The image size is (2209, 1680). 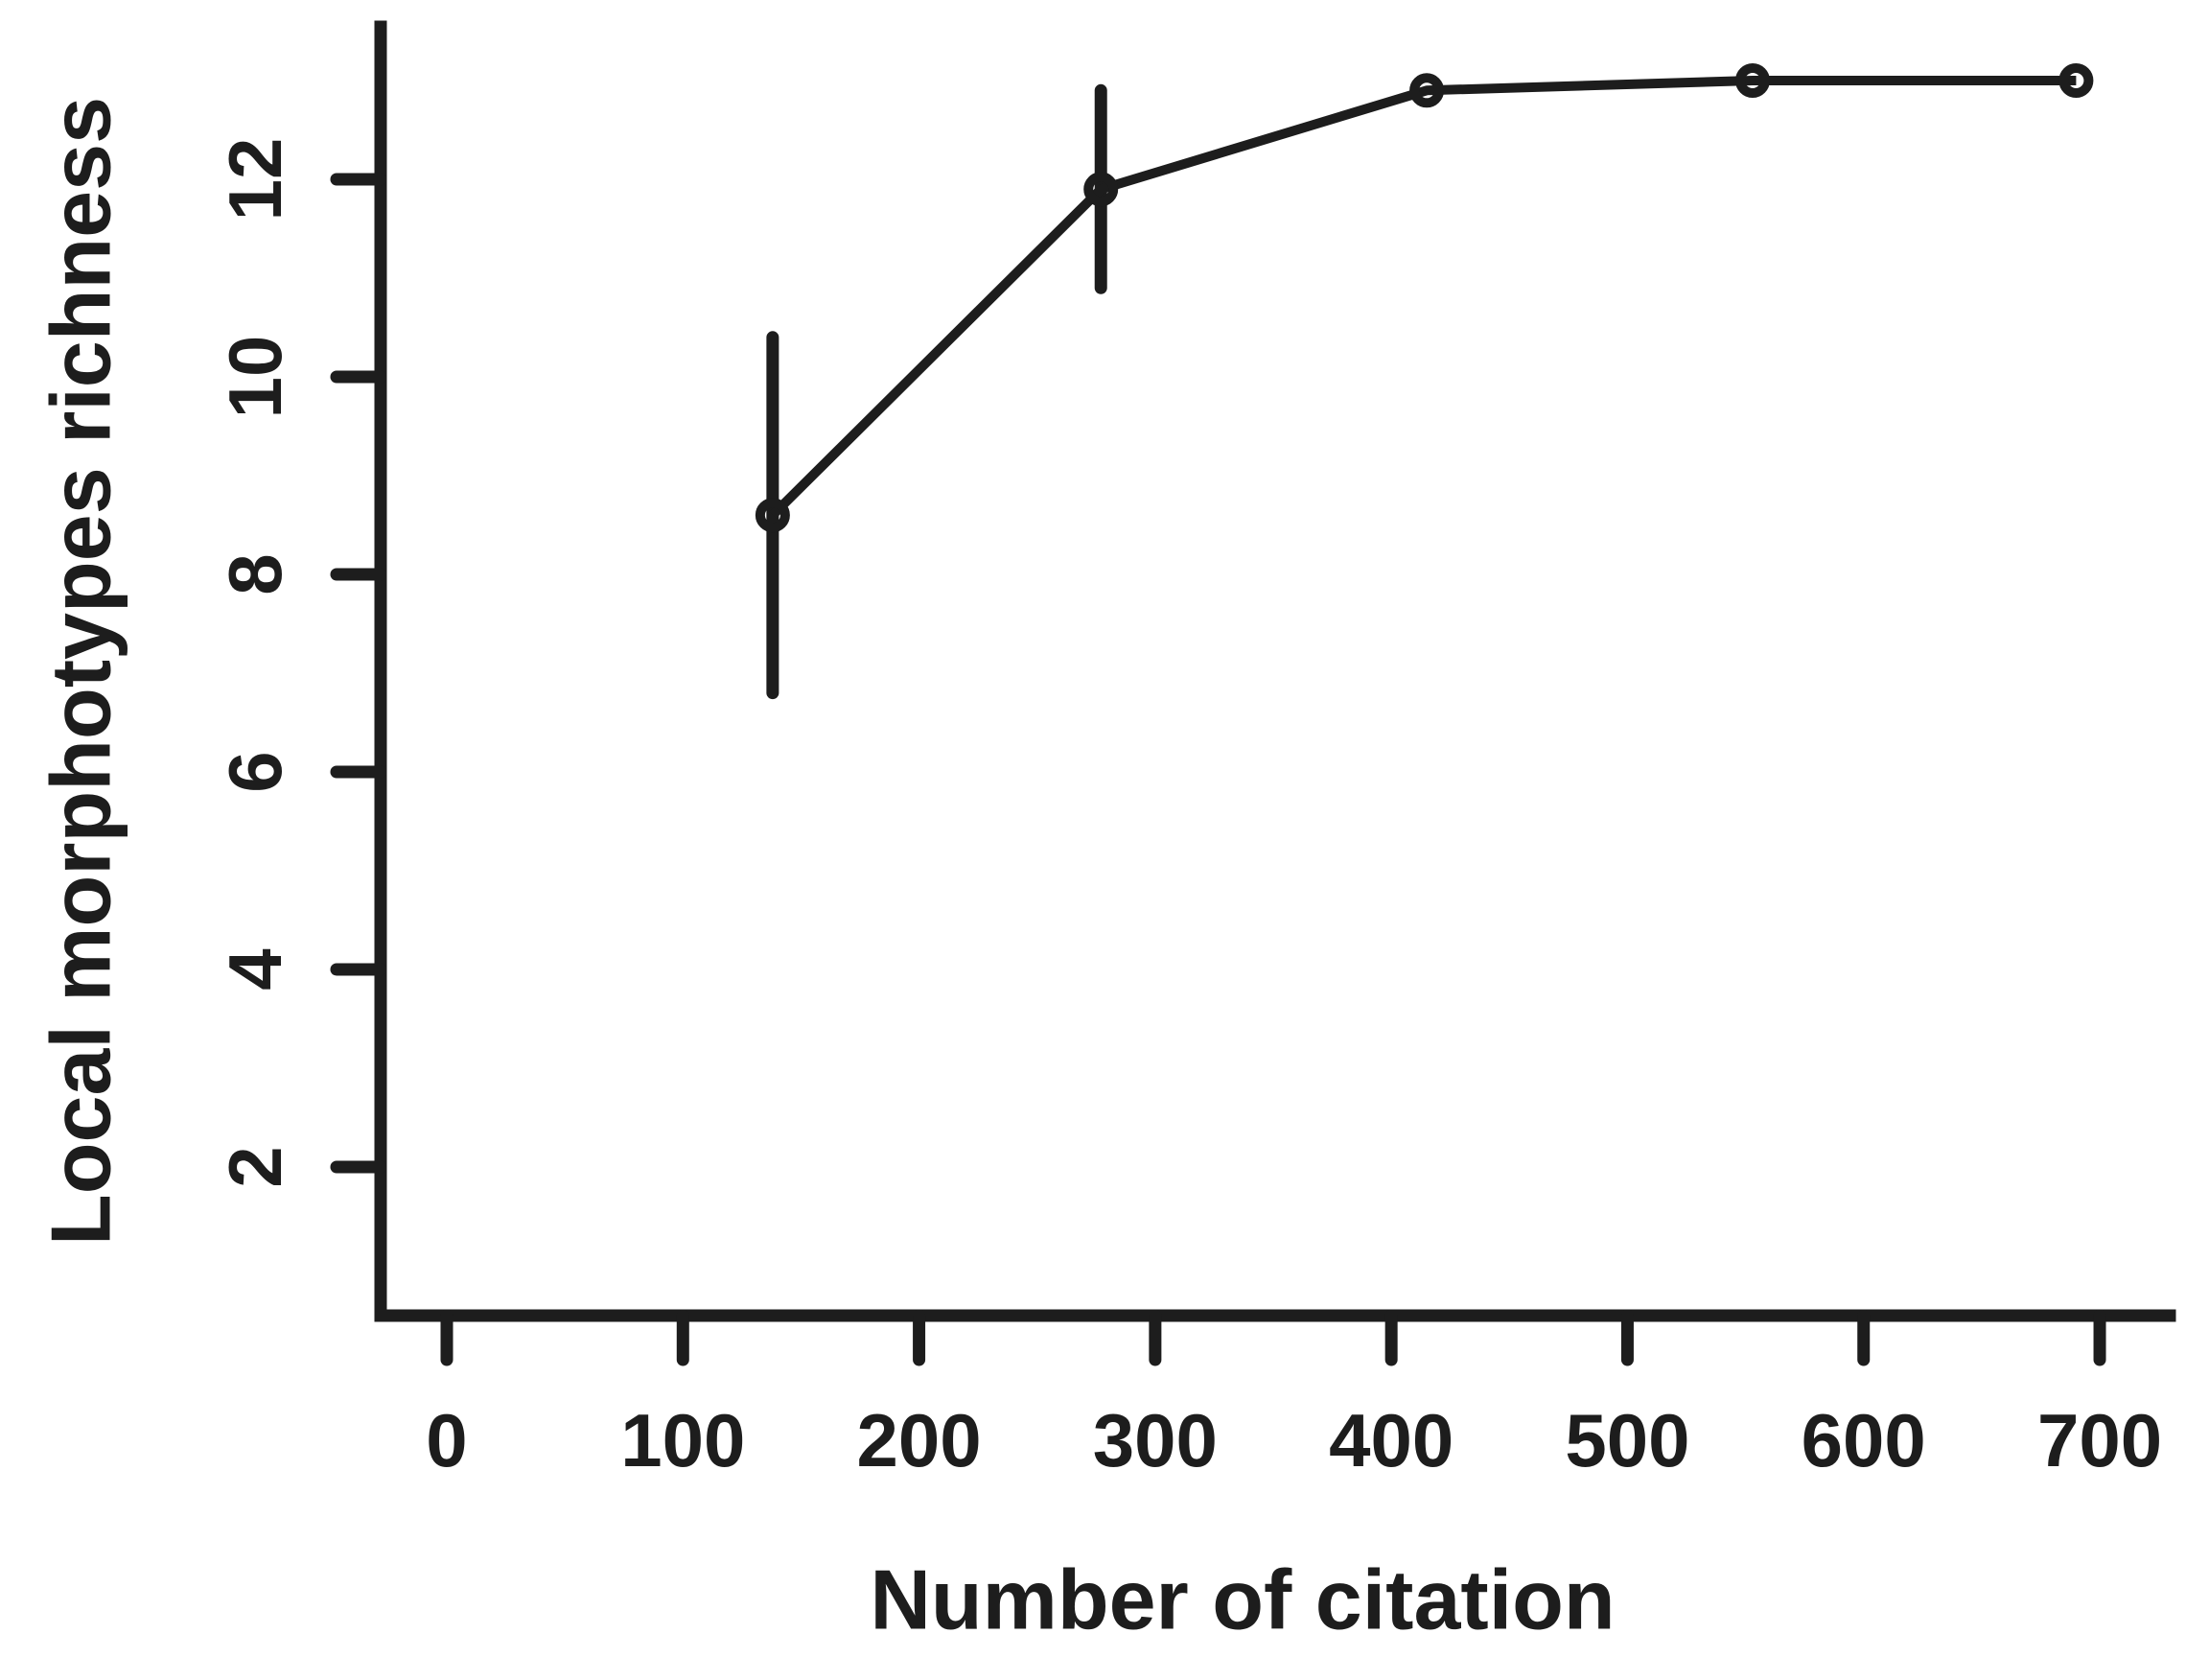 I want to click on y-tick-label: 8, so click(x=255, y=574).